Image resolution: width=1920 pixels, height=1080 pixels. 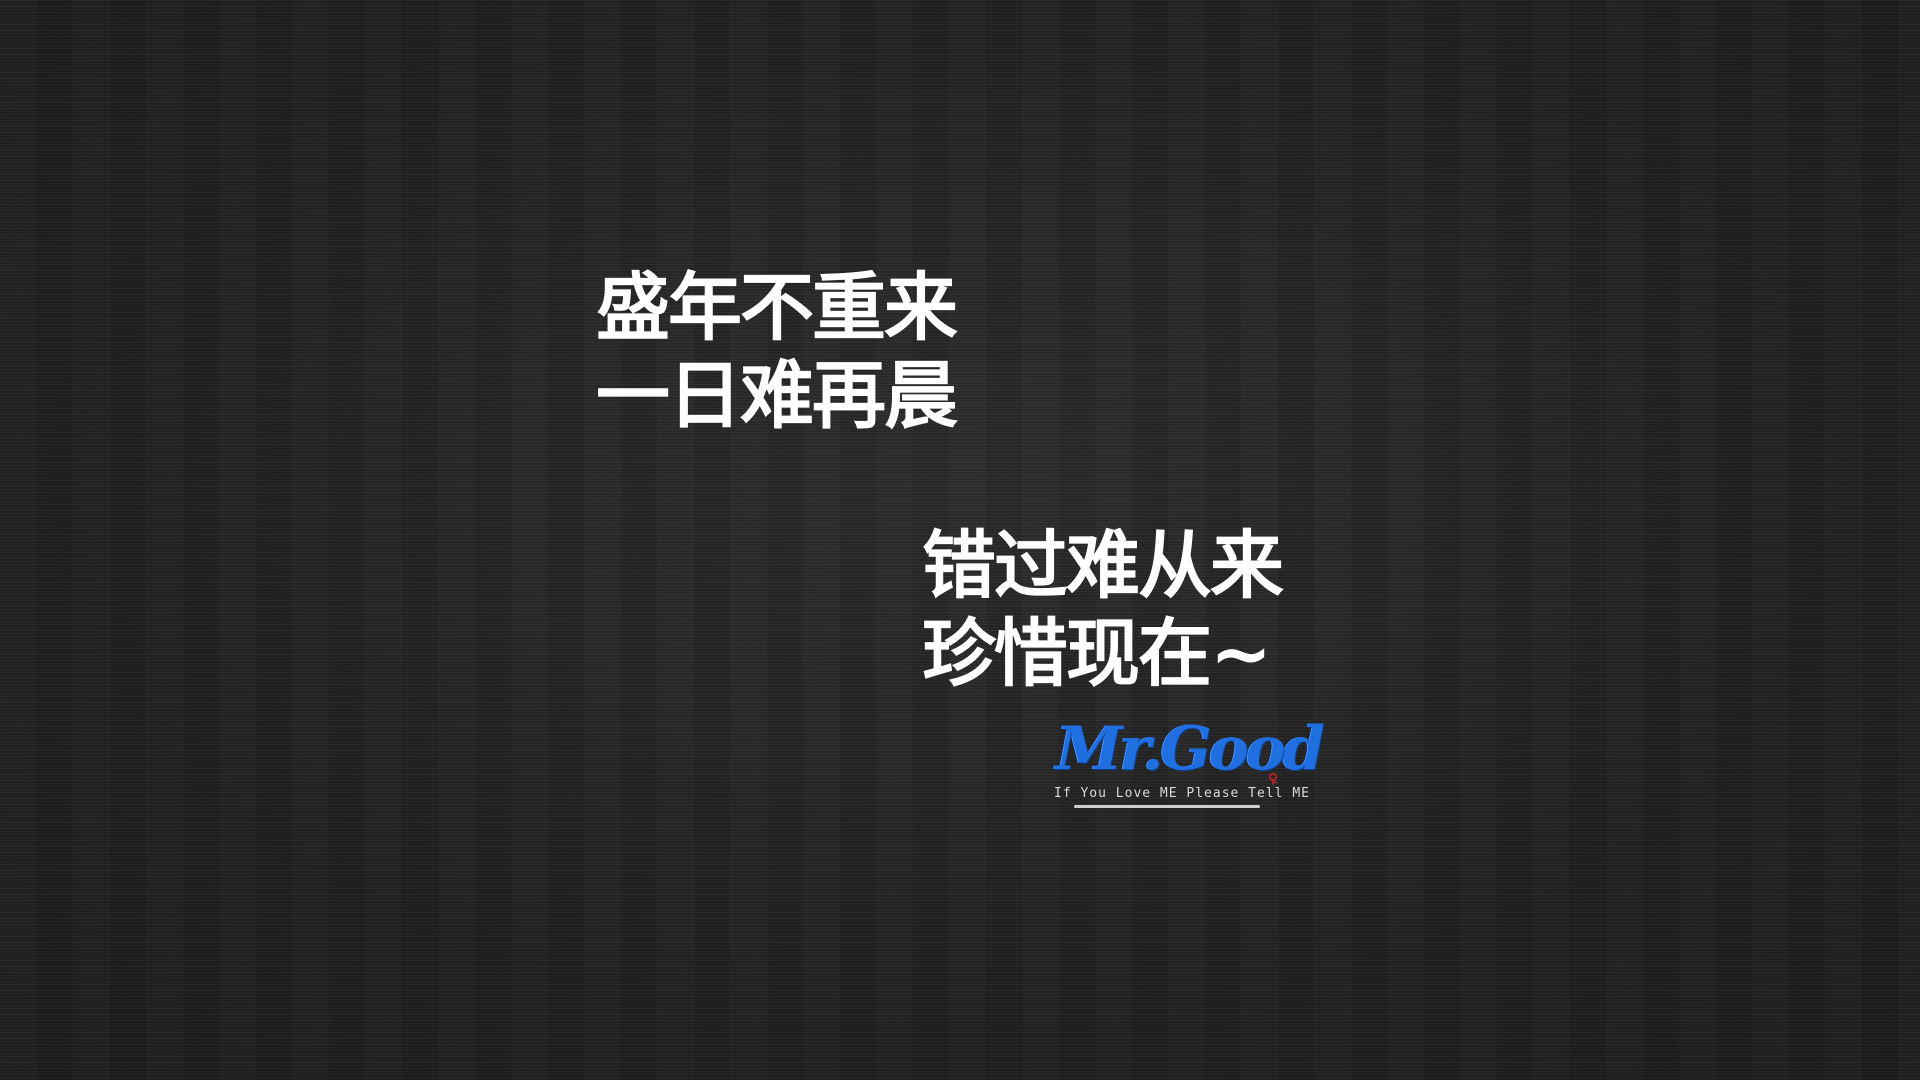 I want to click on rose-icon, so click(x=1273, y=778).